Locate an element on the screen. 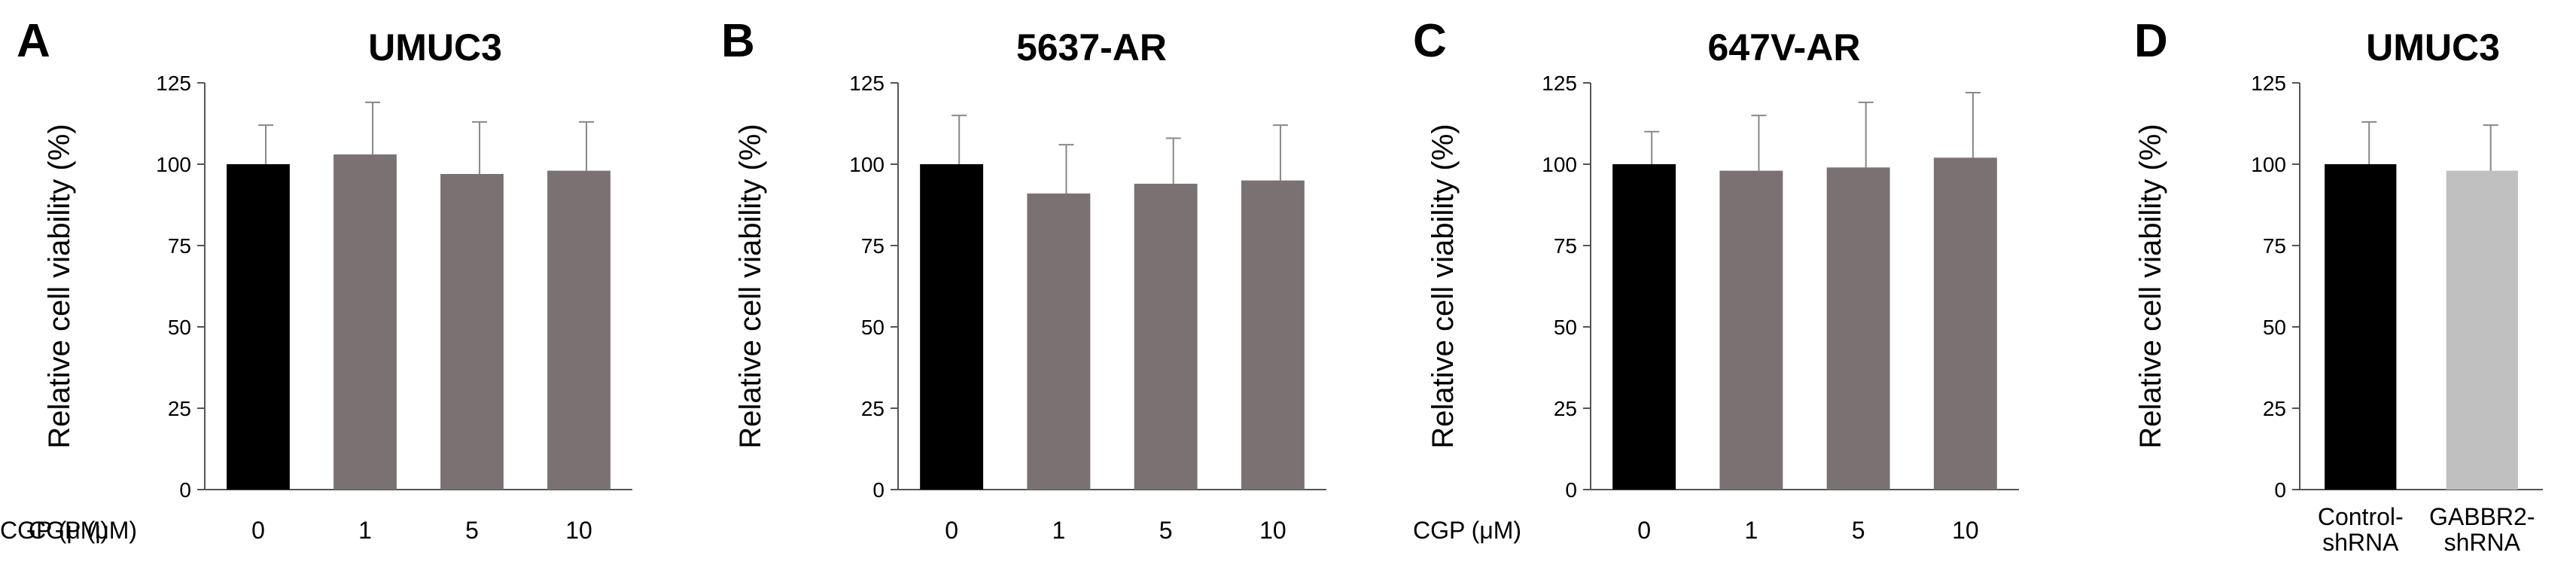  panel-2-ytick-label-2: 50 is located at coordinates (1566, 327).